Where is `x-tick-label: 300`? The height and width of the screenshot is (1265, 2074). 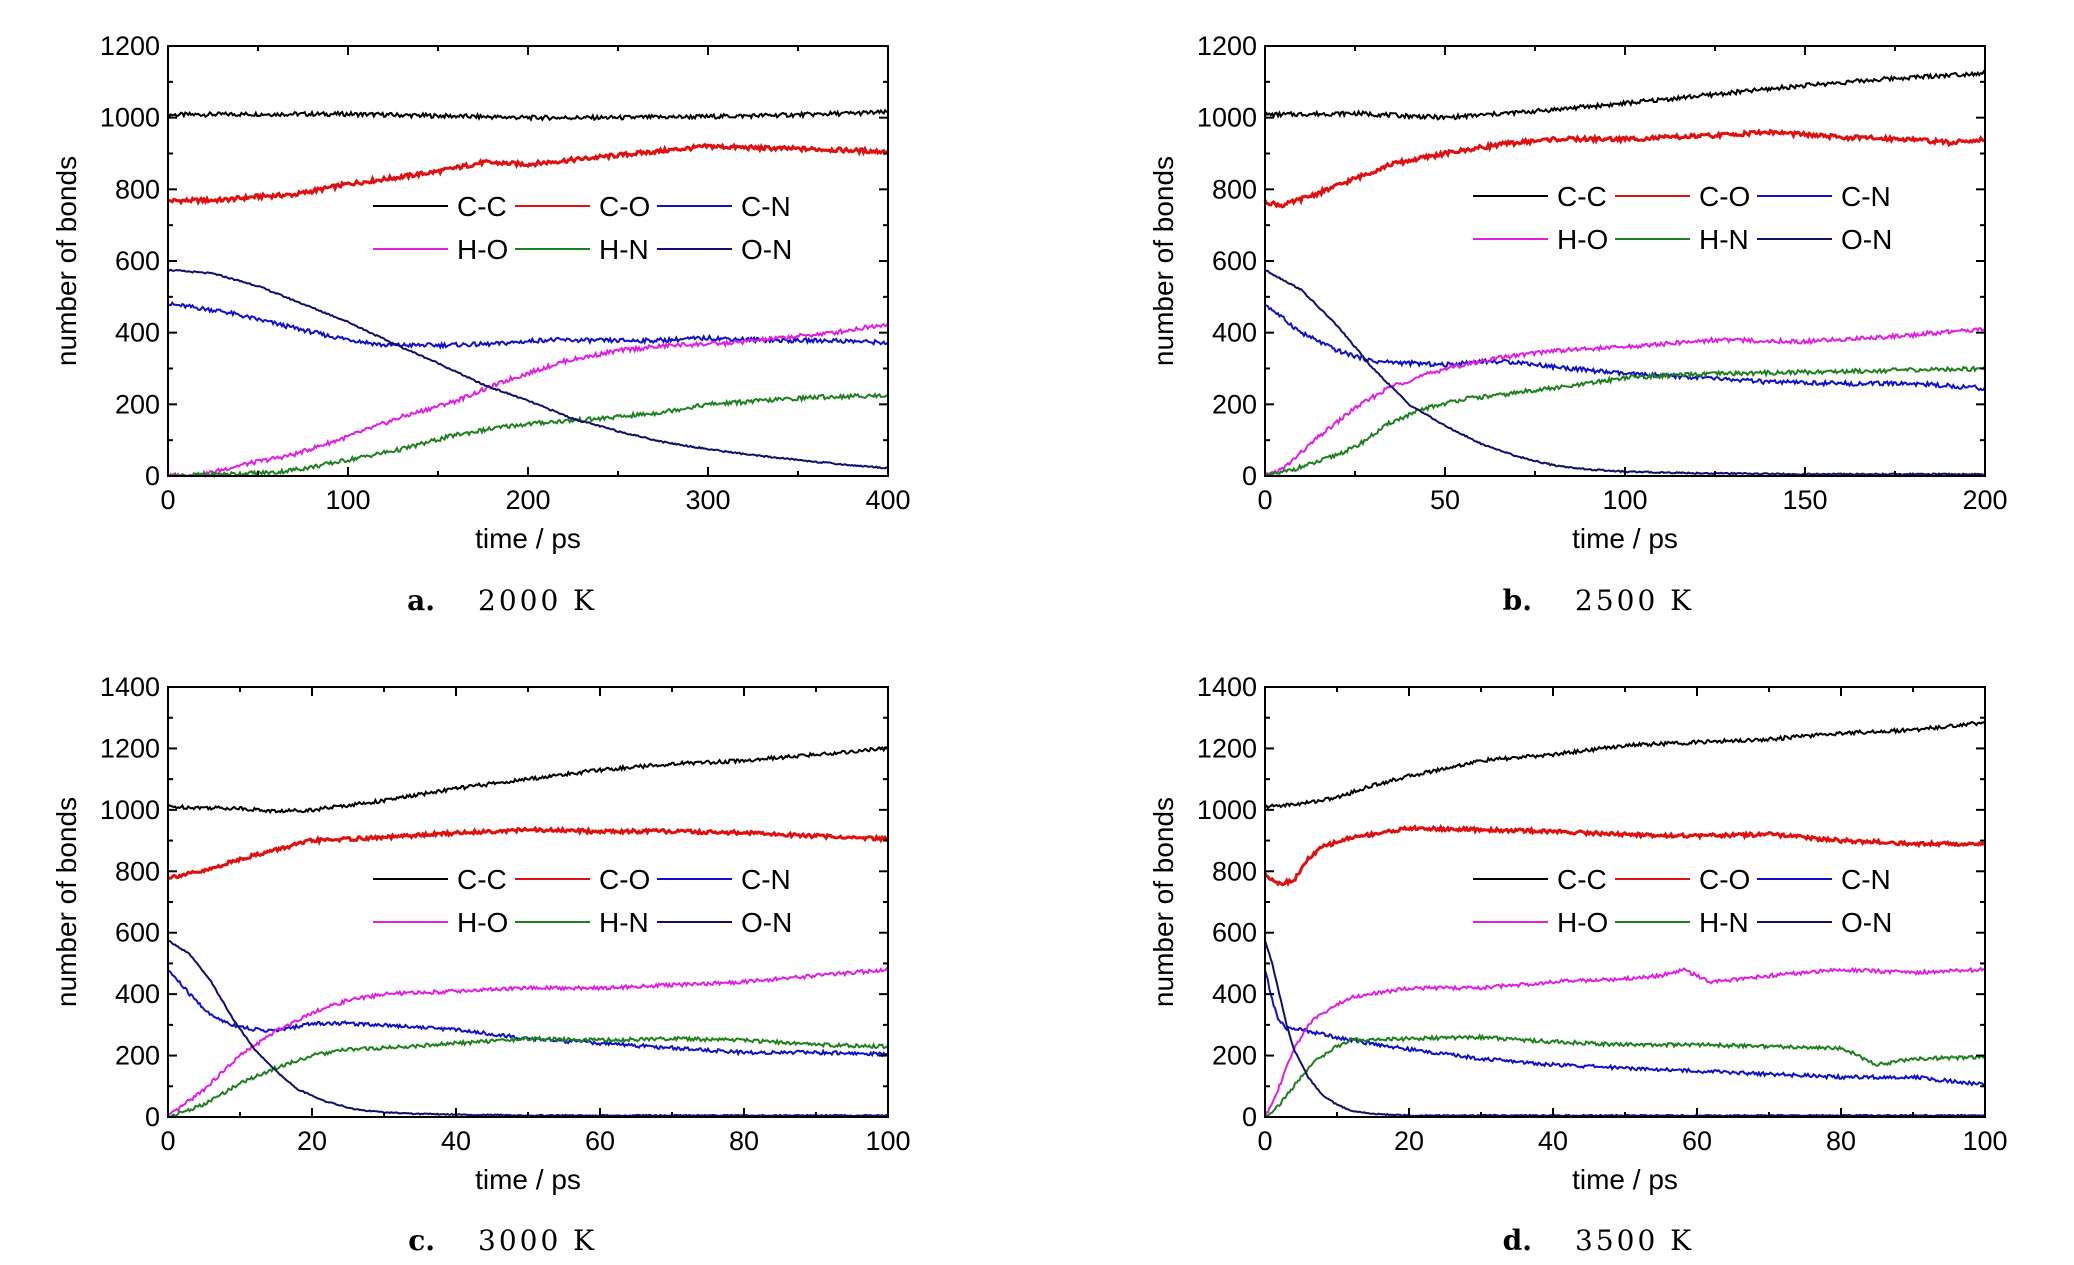 x-tick-label: 300 is located at coordinates (707, 500).